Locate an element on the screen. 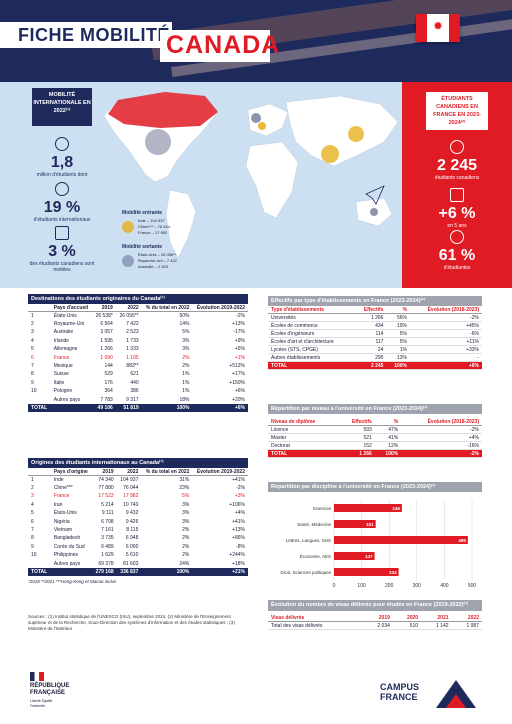  stat-label: étudiants canadiens is located at coordinates (457, 178).